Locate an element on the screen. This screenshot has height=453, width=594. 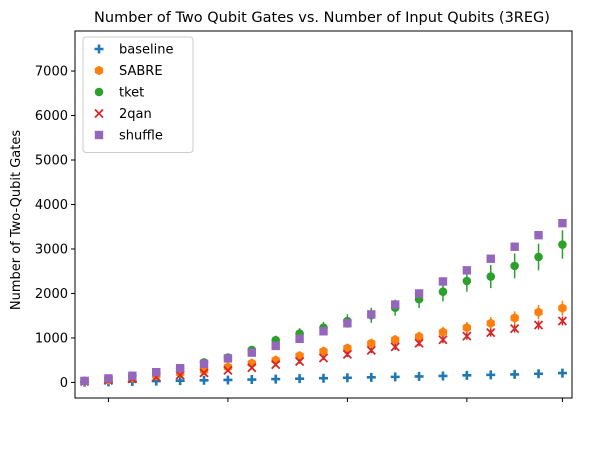
legend-label: tket is located at coordinates (131, 93).